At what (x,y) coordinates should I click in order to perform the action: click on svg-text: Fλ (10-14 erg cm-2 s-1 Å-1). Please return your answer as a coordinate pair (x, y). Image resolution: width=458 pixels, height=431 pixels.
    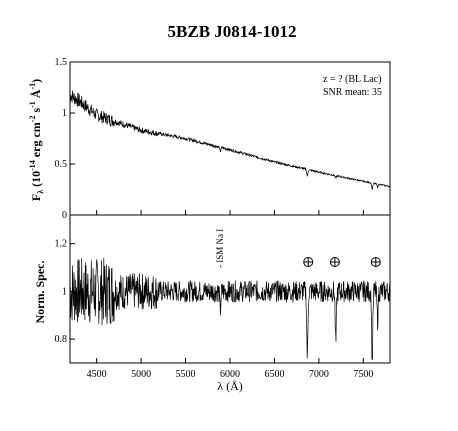
    Looking at the image, I should click on (36, 140).